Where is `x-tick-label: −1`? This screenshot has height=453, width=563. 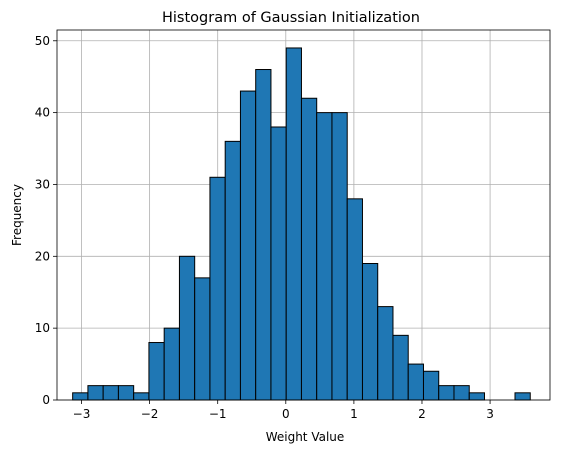 x-tick-label: −1 is located at coordinates (218, 414).